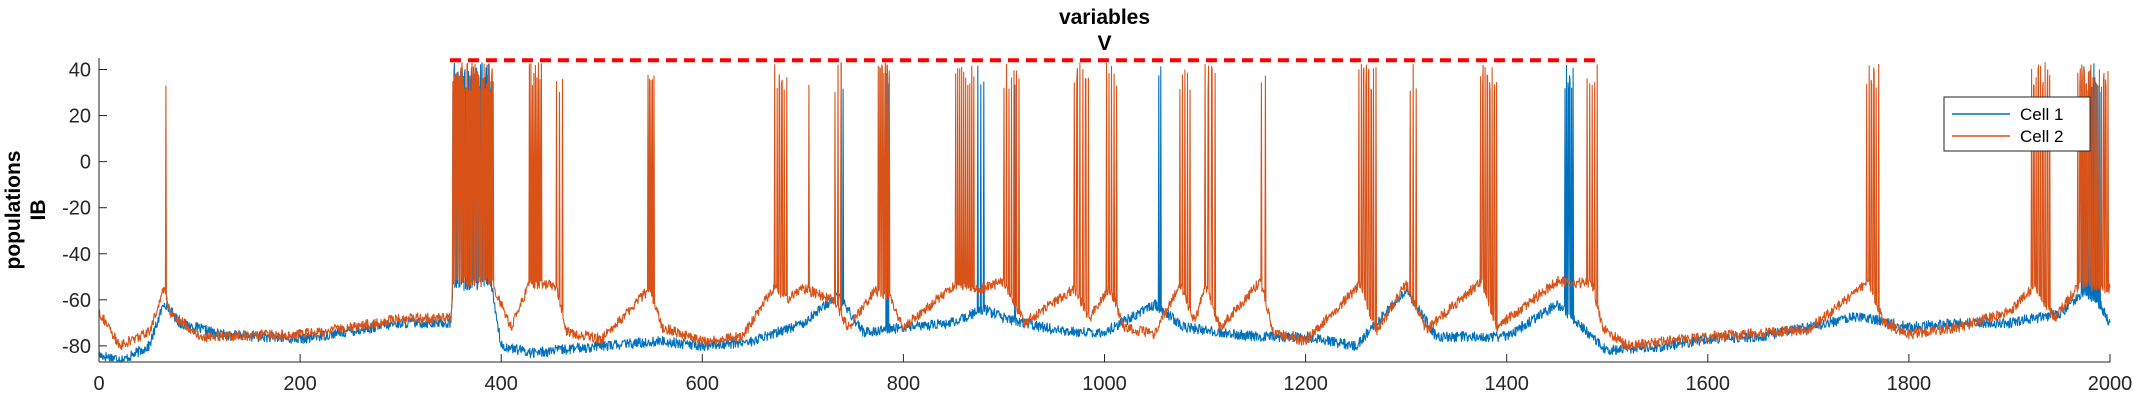 This screenshot has width=2133, height=400. I want to click on legend-label-1: Cell 1, so click(2041, 114).